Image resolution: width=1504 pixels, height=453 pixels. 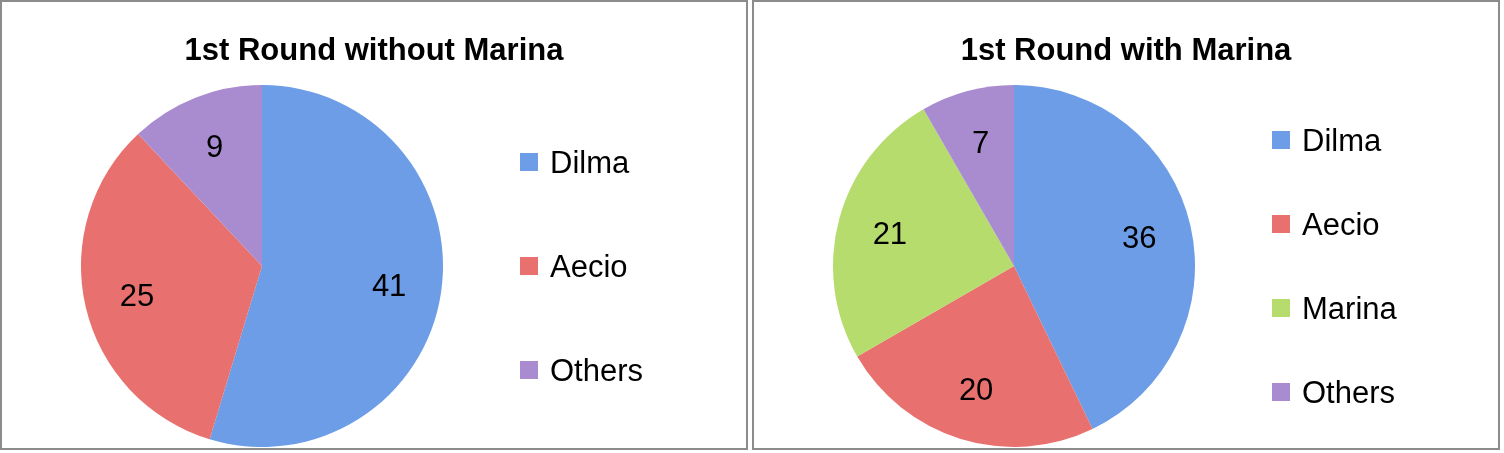 I want to click on legend-label: Marina, so click(x=1350, y=308).